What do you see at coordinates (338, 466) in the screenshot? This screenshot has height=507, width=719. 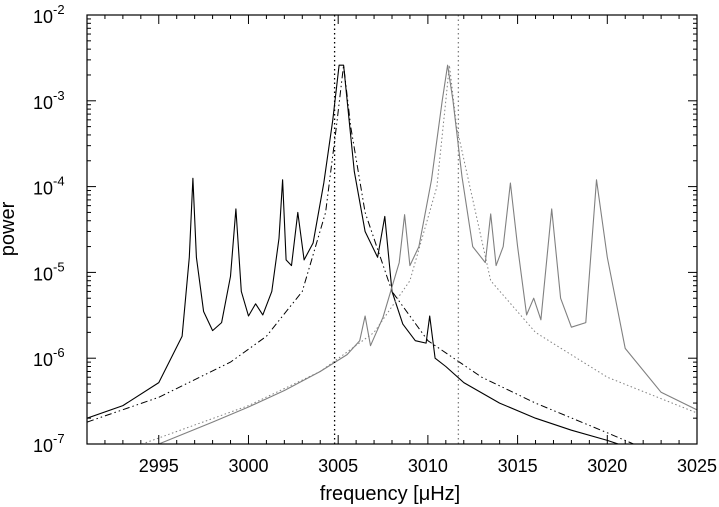 I see `x-tick-label: 3005` at bounding box center [338, 466].